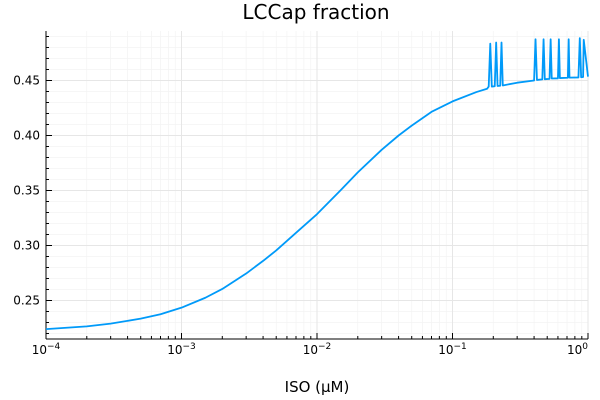 This screenshot has height=400, width=600. I want to click on y-tick-label: 0.30, so click(26, 246).